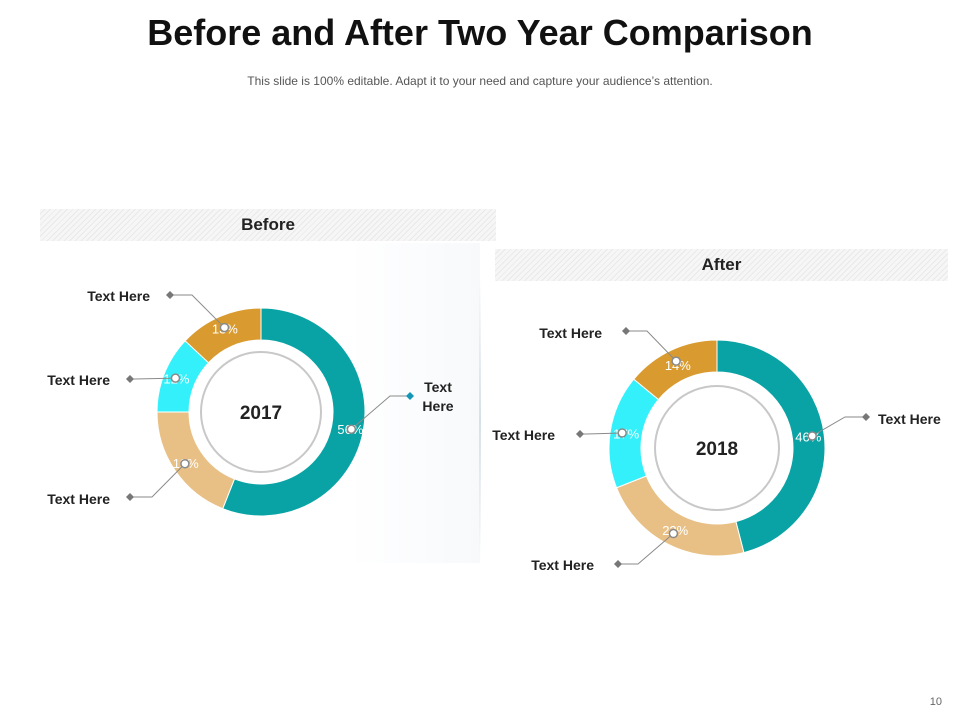  What do you see at coordinates (268, 225) in the screenshot?
I see `before-panel-header: Before` at bounding box center [268, 225].